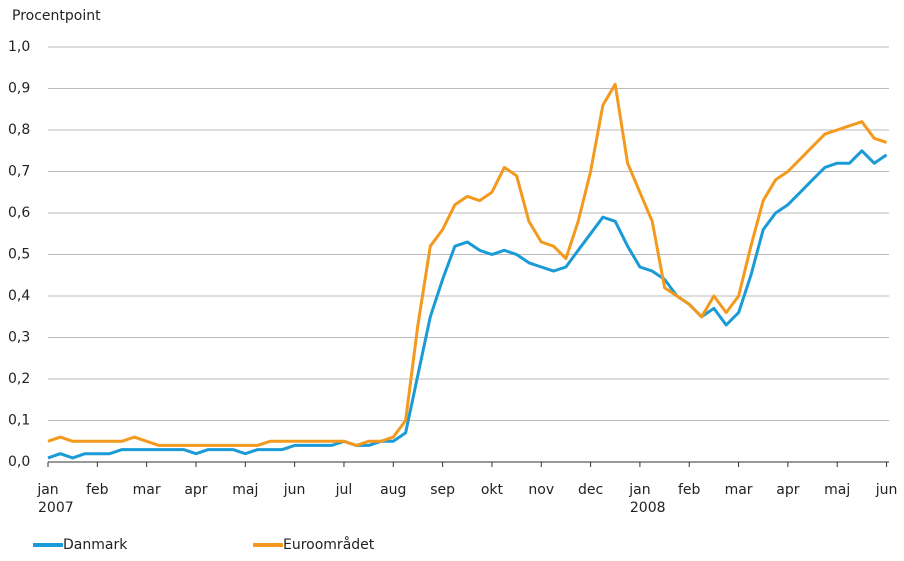 The width and height of the screenshot is (904, 561). I want to click on legend-label: Euroområdet, so click(329, 544).